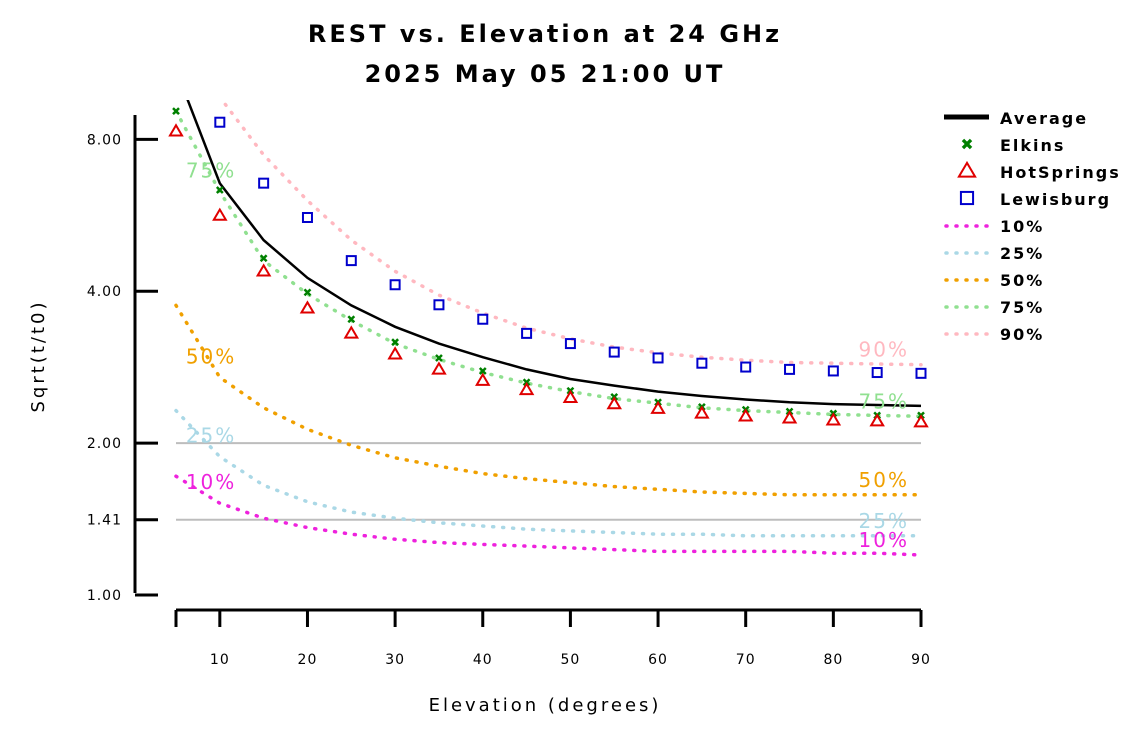 This screenshot has width=1125, height=731. What do you see at coordinates (1022, 226) in the screenshot?
I see `legend-label-10pct: 10%` at bounding box center [1022, 226].